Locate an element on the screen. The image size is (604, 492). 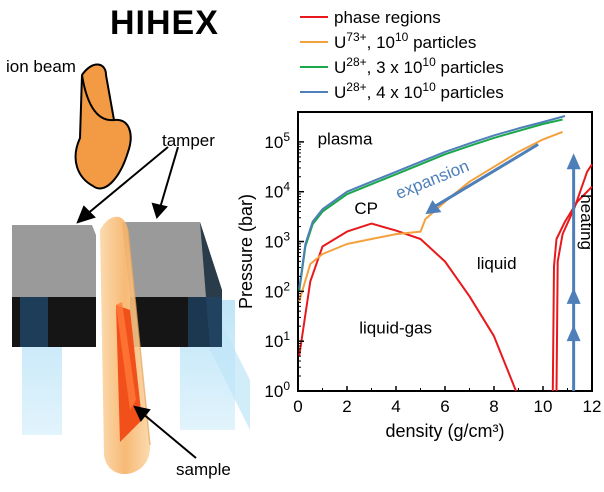
sample-pointer-arrow is located at coordinates (165, 432).